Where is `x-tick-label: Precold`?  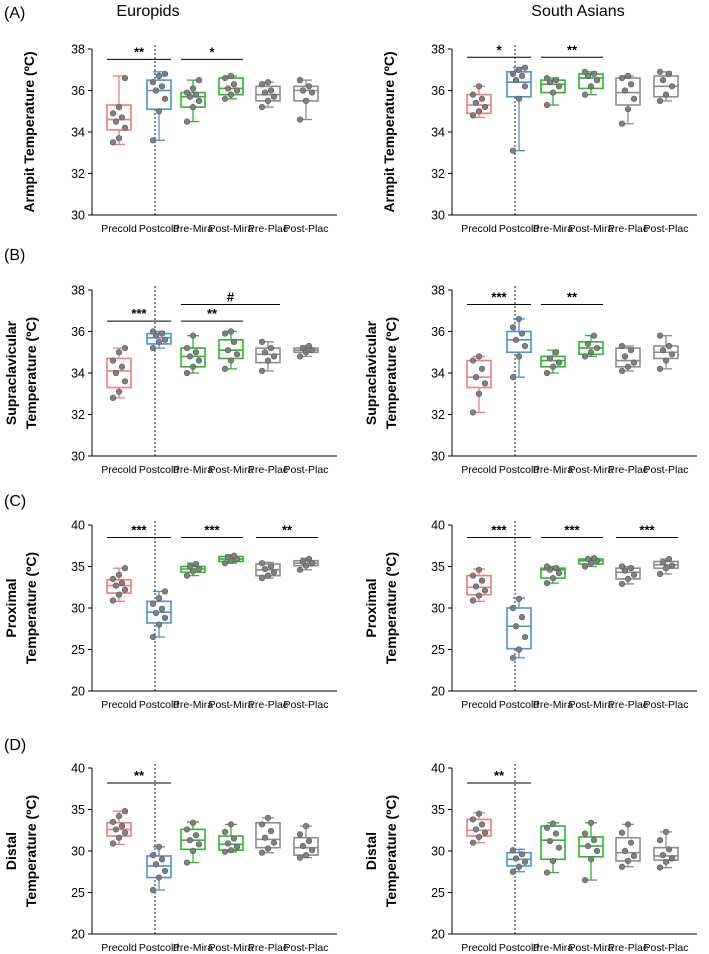
x-tick-label: Precold is located at coordinates (479, 470).